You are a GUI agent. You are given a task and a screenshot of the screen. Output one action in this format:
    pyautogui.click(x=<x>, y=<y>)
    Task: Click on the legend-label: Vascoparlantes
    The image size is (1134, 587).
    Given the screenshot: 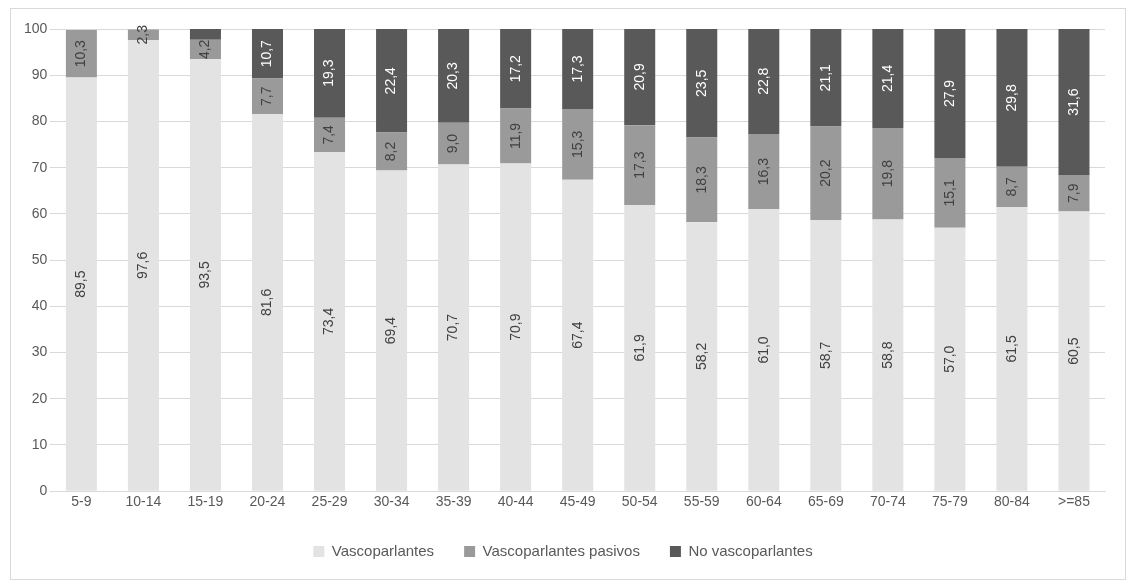 What is the action you would take?
    pyautogui.click(x=383, y=550)
    